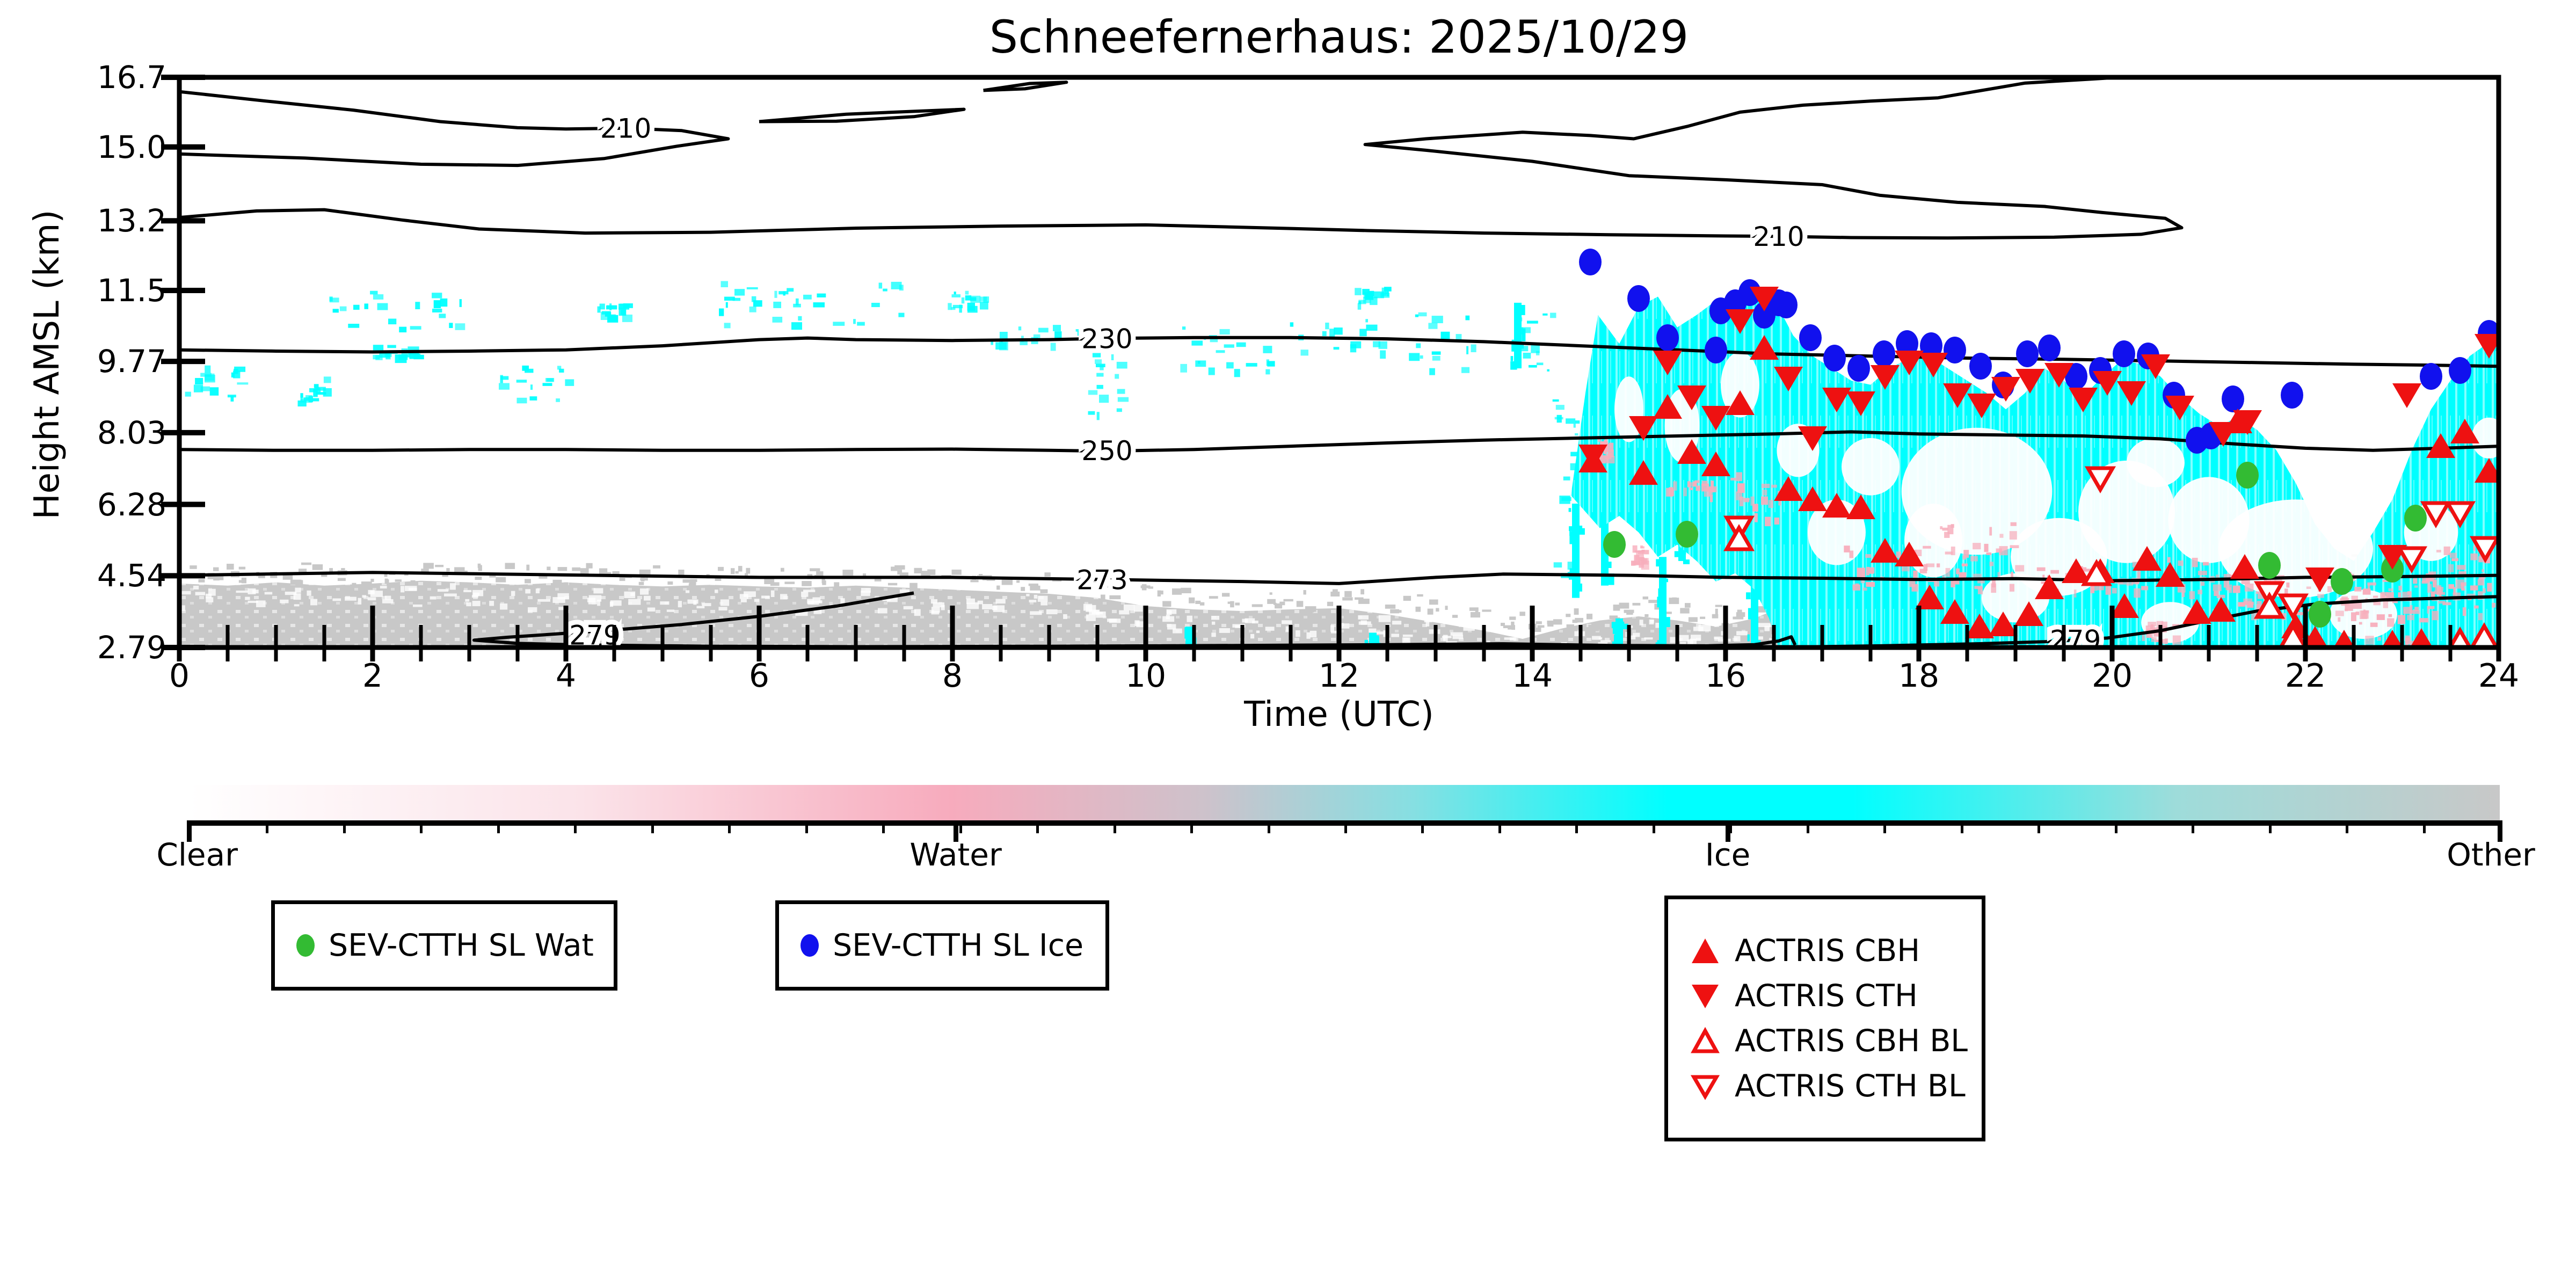 The height and width of the screenshot is (1288, 2576). I want to click on water-circle-icon, so click(305, 945).